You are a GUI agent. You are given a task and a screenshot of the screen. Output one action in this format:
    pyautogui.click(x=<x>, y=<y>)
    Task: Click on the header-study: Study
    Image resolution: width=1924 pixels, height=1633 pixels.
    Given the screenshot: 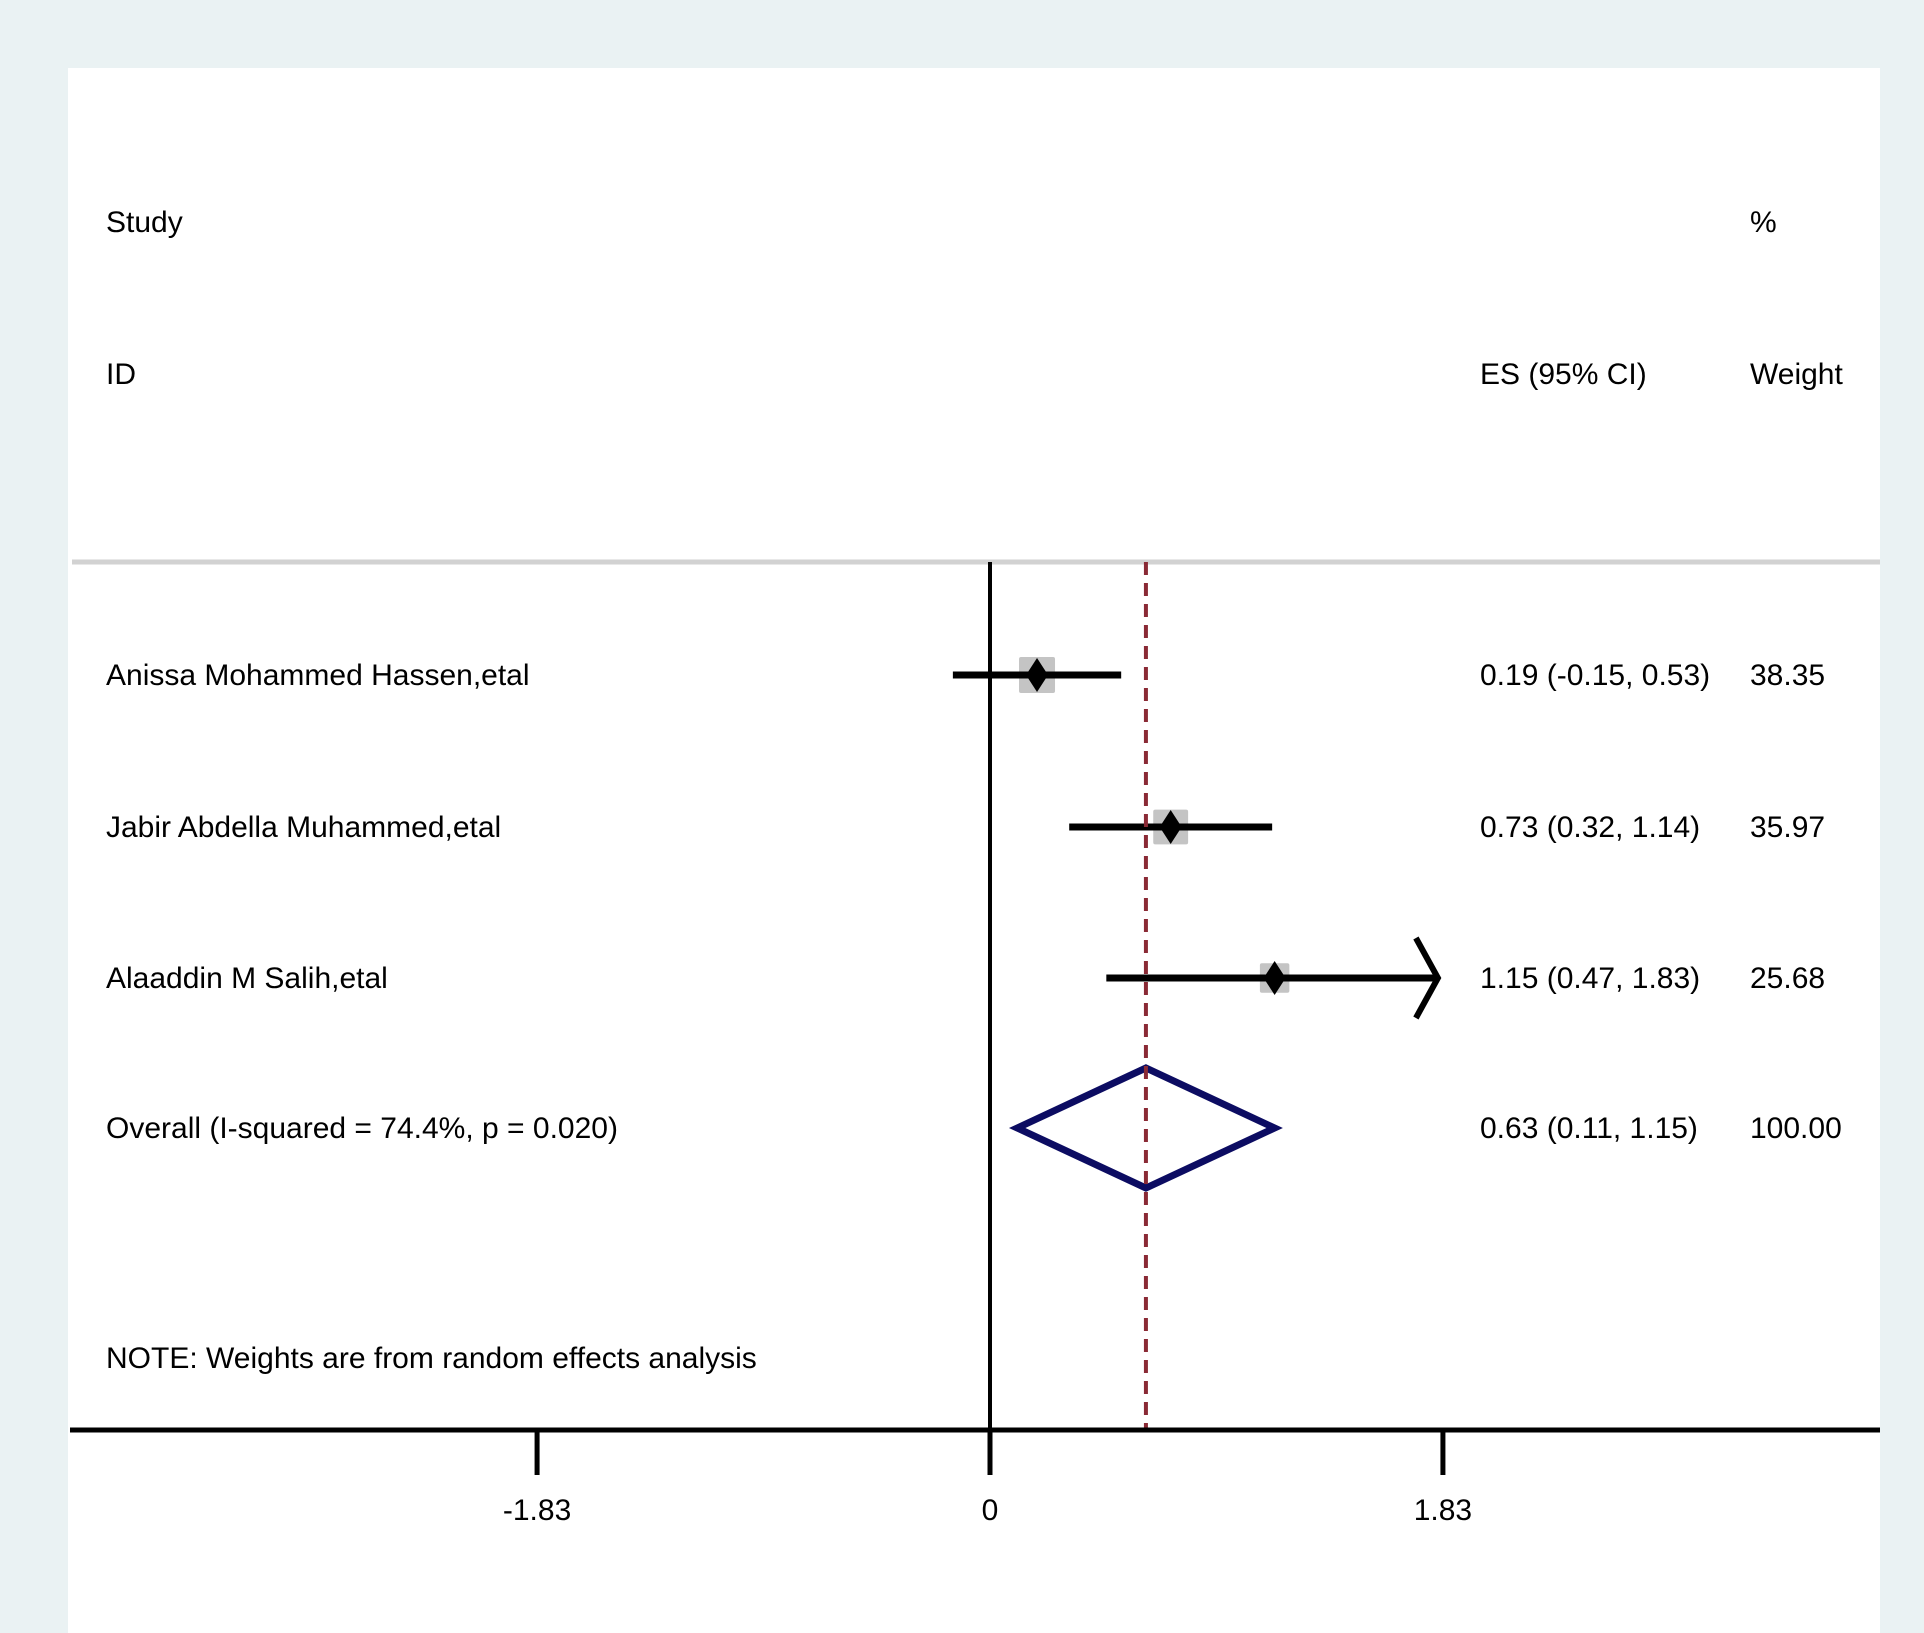 What is the action you would take?
    pyautogui.click(x=144, y=222)
    